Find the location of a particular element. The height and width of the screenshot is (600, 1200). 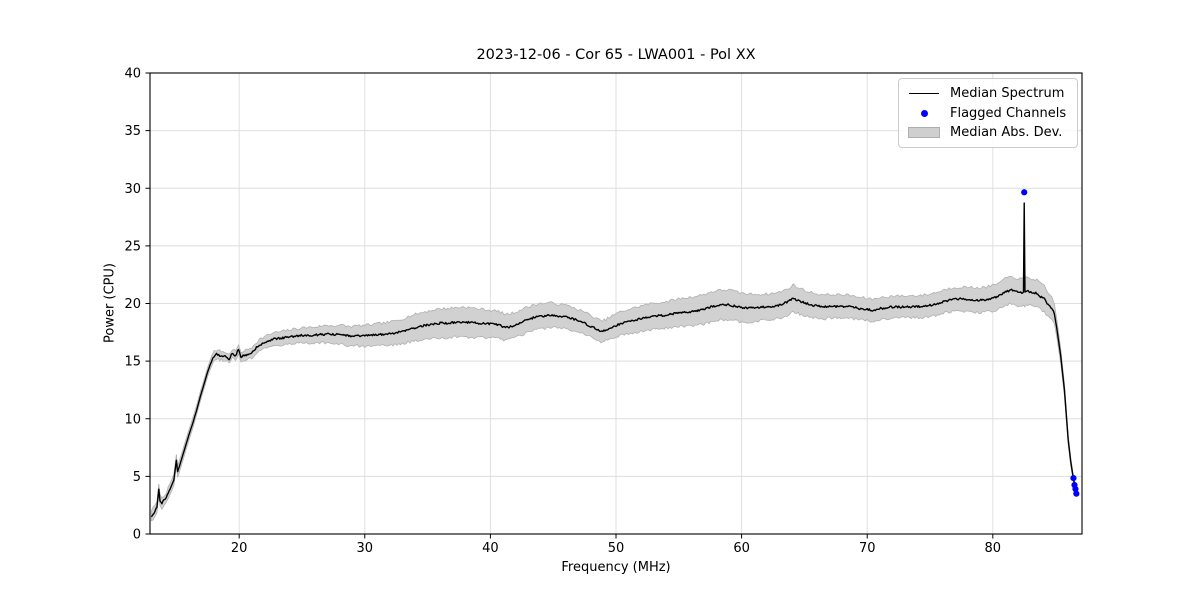

y-tick-label: 20 is located at coordinates (132, 304).